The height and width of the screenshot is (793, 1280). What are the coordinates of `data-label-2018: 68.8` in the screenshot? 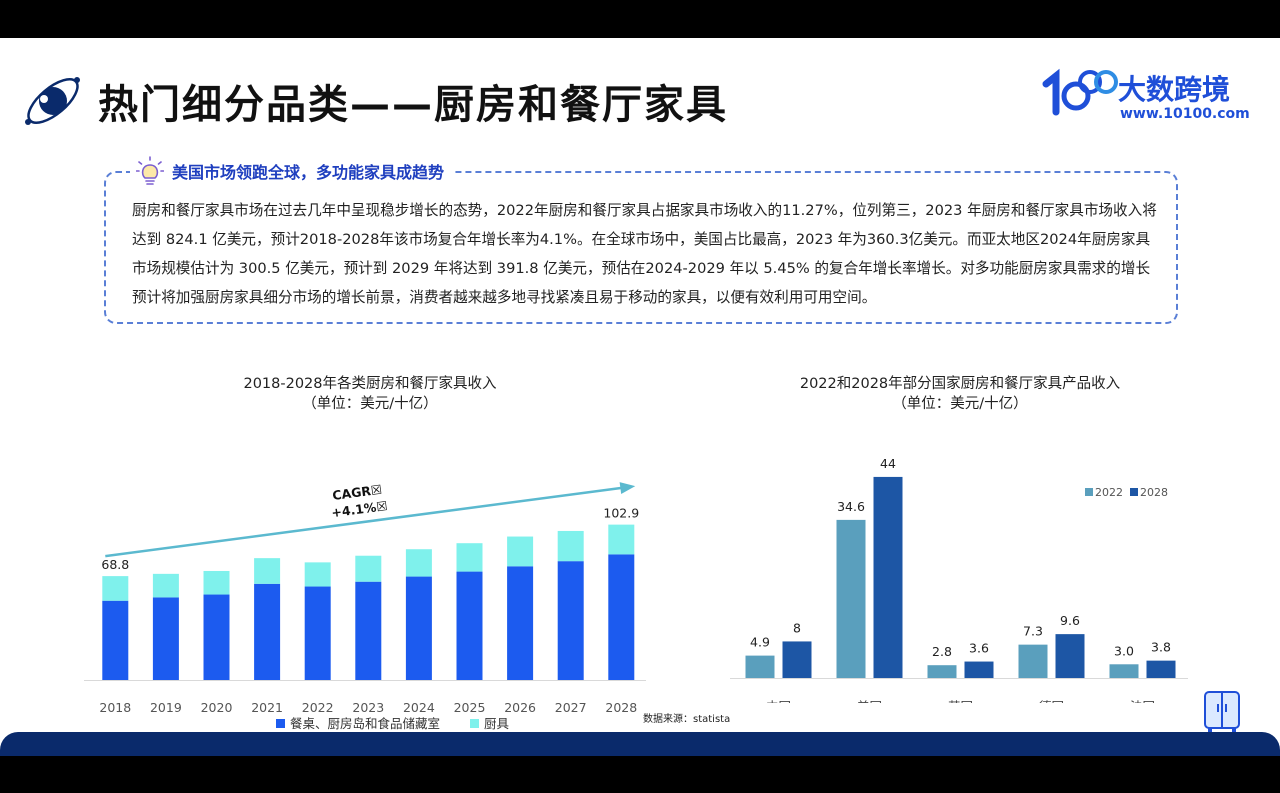 It's located at (115, 564).